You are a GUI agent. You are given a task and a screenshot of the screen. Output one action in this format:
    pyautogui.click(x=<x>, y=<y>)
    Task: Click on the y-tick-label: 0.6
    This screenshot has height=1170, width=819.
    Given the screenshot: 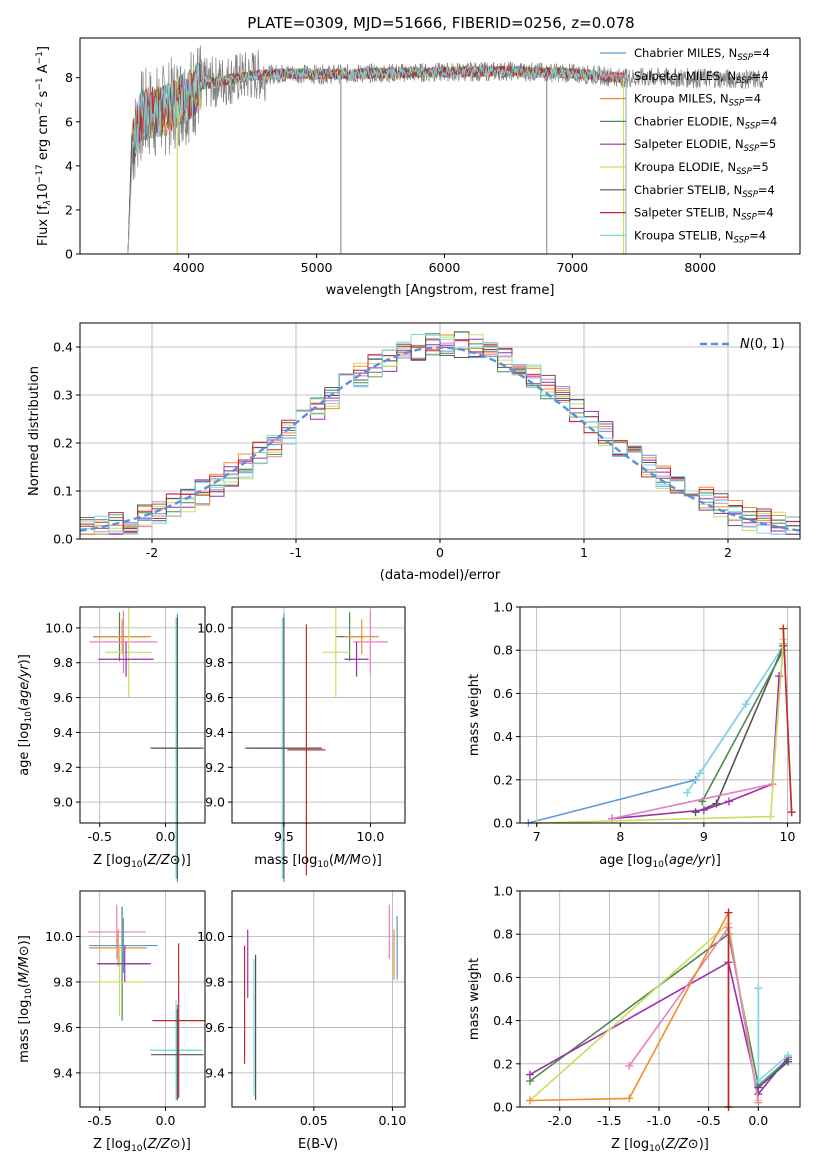 What is the action you would take?
    pyautogui.click(x=503, y=977)
    